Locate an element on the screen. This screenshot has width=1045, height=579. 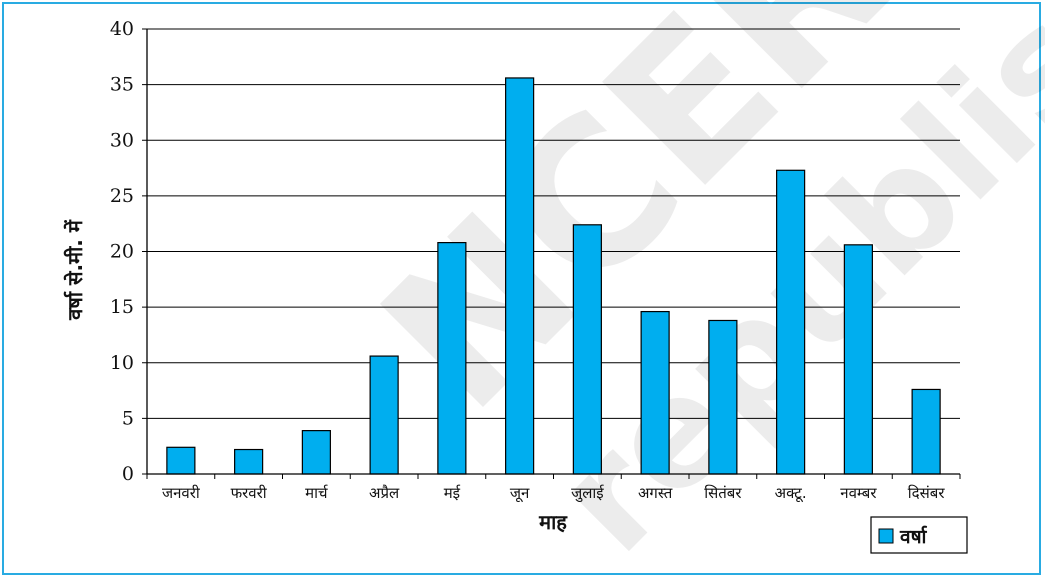
x-tick-label: अप्रैल is located at coordinates (384, 493).